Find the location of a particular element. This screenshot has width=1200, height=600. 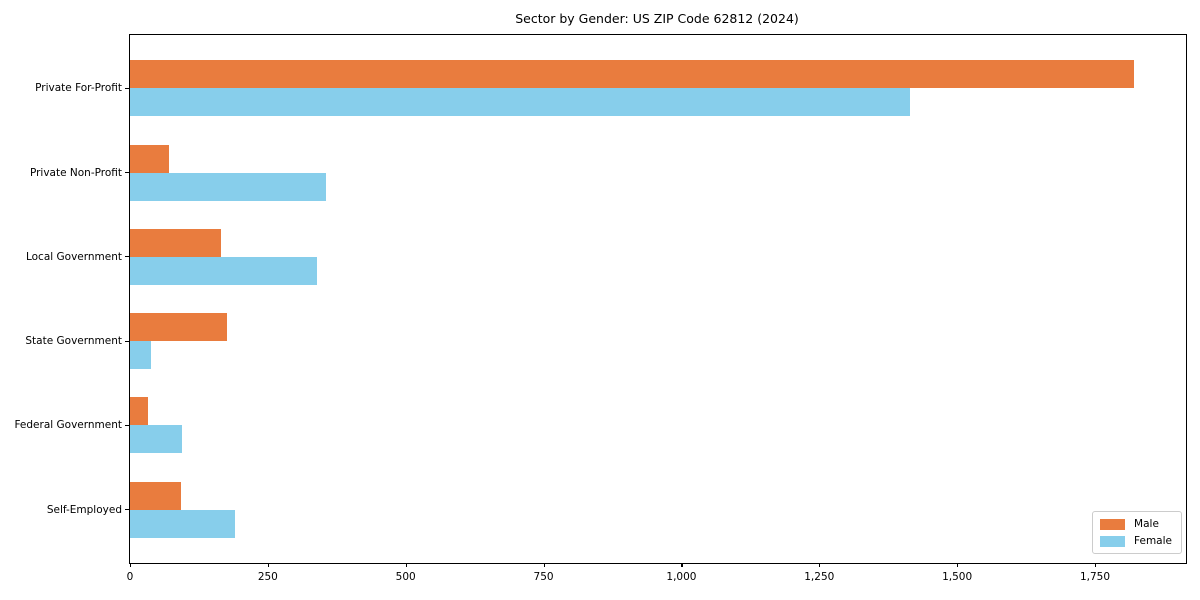

y-axis-label-private-non-profit: Private Non-Profit is located at coordinates (75, 172).